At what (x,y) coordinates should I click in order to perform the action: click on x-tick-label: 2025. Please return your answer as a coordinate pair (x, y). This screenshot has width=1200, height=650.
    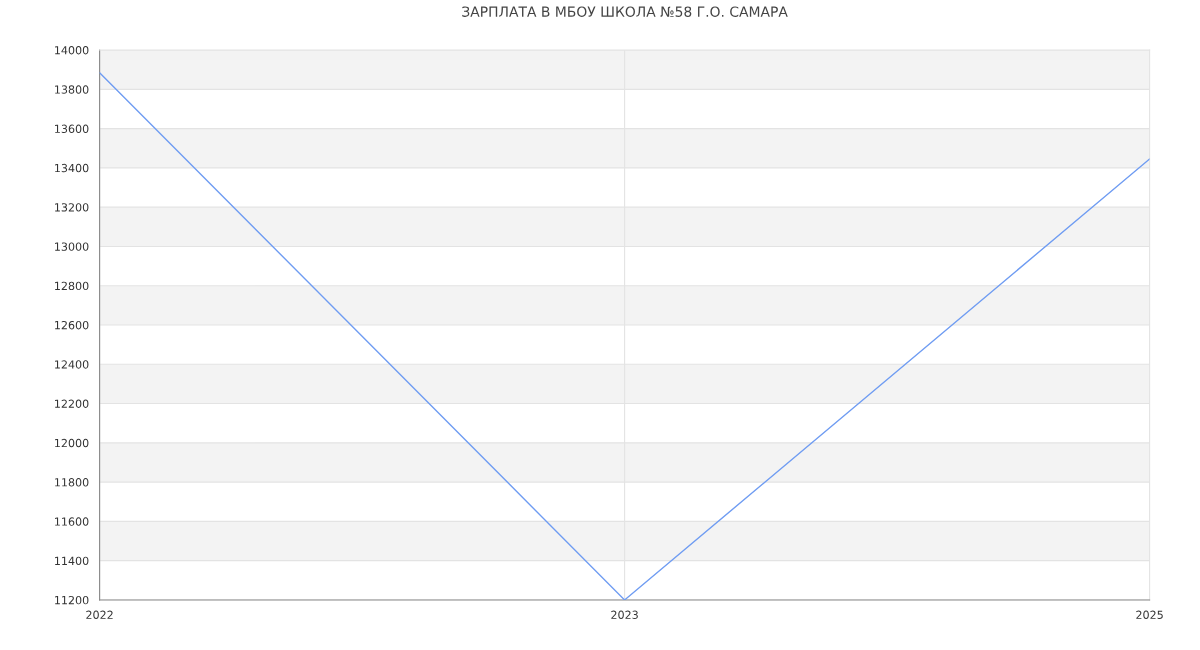
    Looking at the image, I should click on (1149, 614).